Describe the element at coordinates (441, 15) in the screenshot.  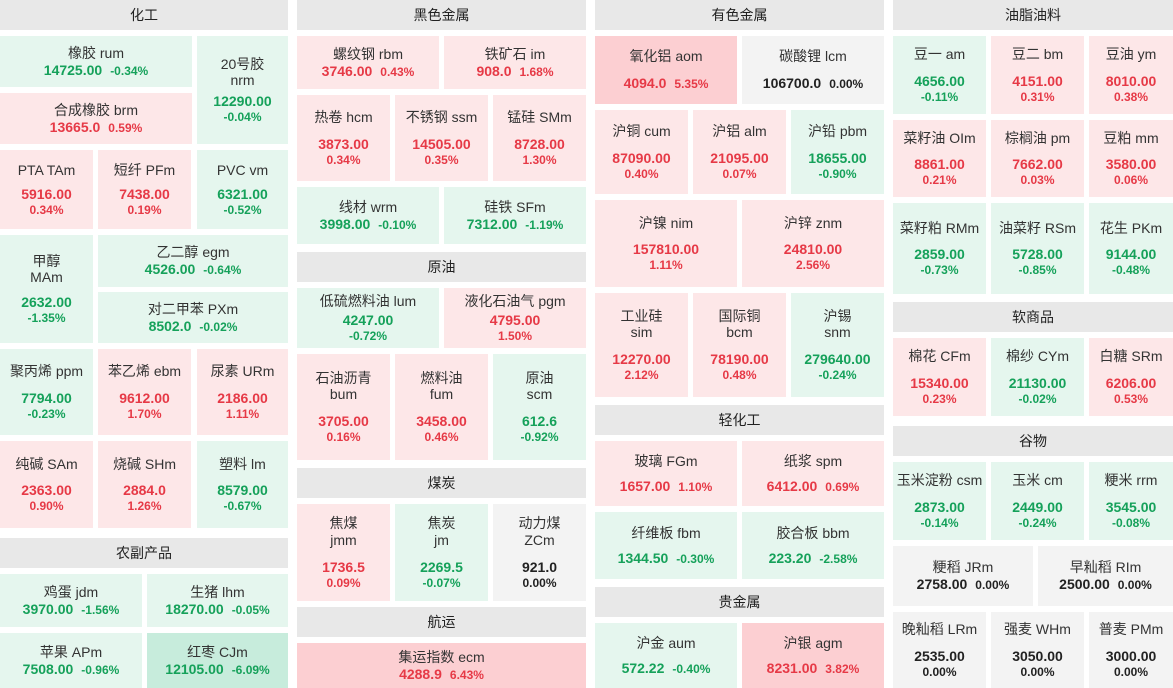
I see `sector-header-ferrous: 黑色金属` at that location.